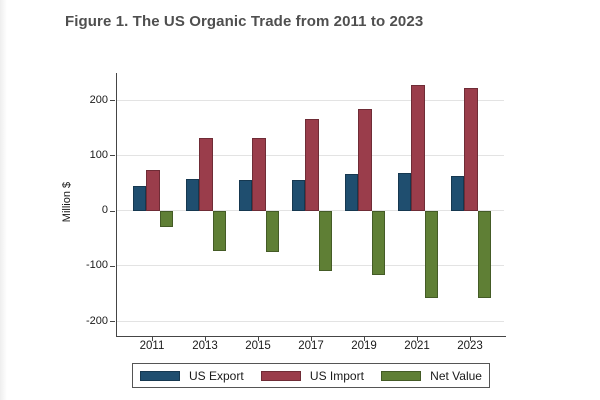 This screenshot has width=600, height=400. I want to click on bar-net-value-2021, so click(431, 254).